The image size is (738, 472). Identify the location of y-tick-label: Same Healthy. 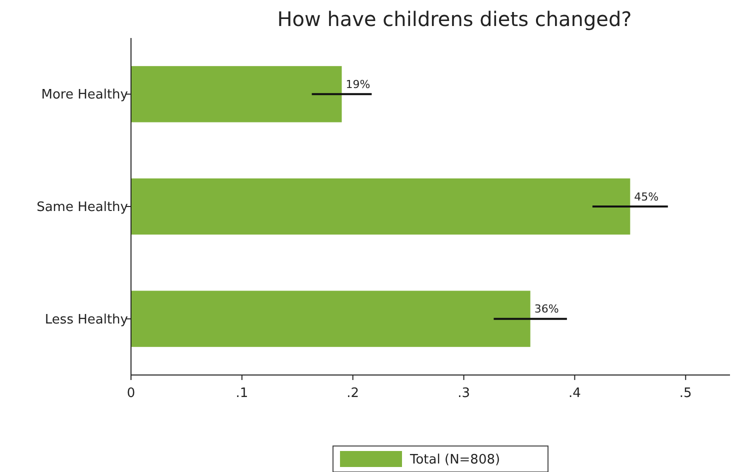
(82, 208).